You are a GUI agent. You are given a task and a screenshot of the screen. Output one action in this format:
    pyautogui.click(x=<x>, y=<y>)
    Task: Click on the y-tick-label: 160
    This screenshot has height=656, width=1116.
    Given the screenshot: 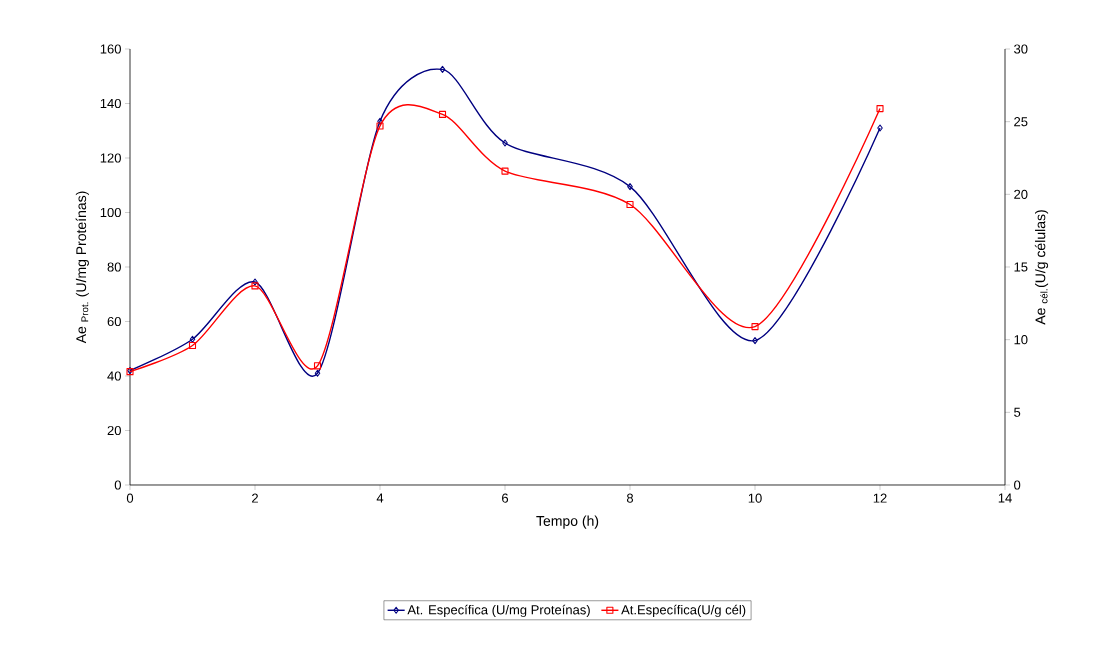 What is the action you would take?
    pyautogui.click(x=110, y=49)
    